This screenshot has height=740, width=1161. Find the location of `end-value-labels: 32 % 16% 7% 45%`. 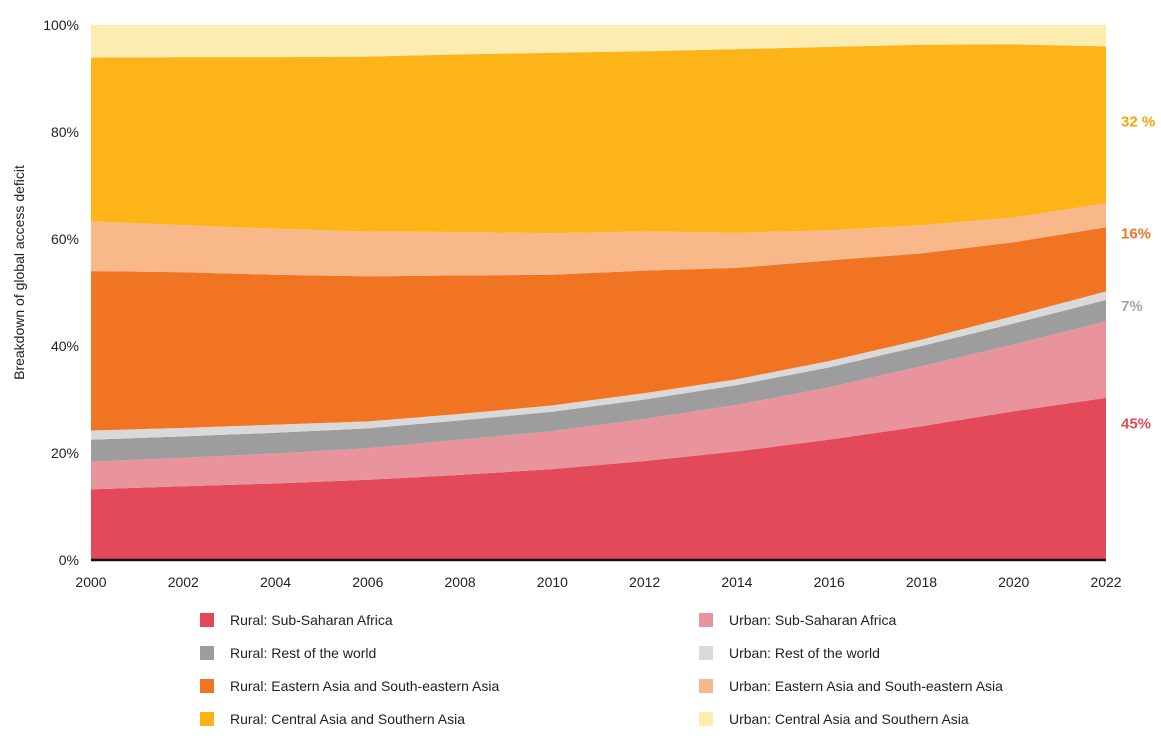

end-value-labels: 32 % 16% 7% 45% is located at coordinates (1138, 272).